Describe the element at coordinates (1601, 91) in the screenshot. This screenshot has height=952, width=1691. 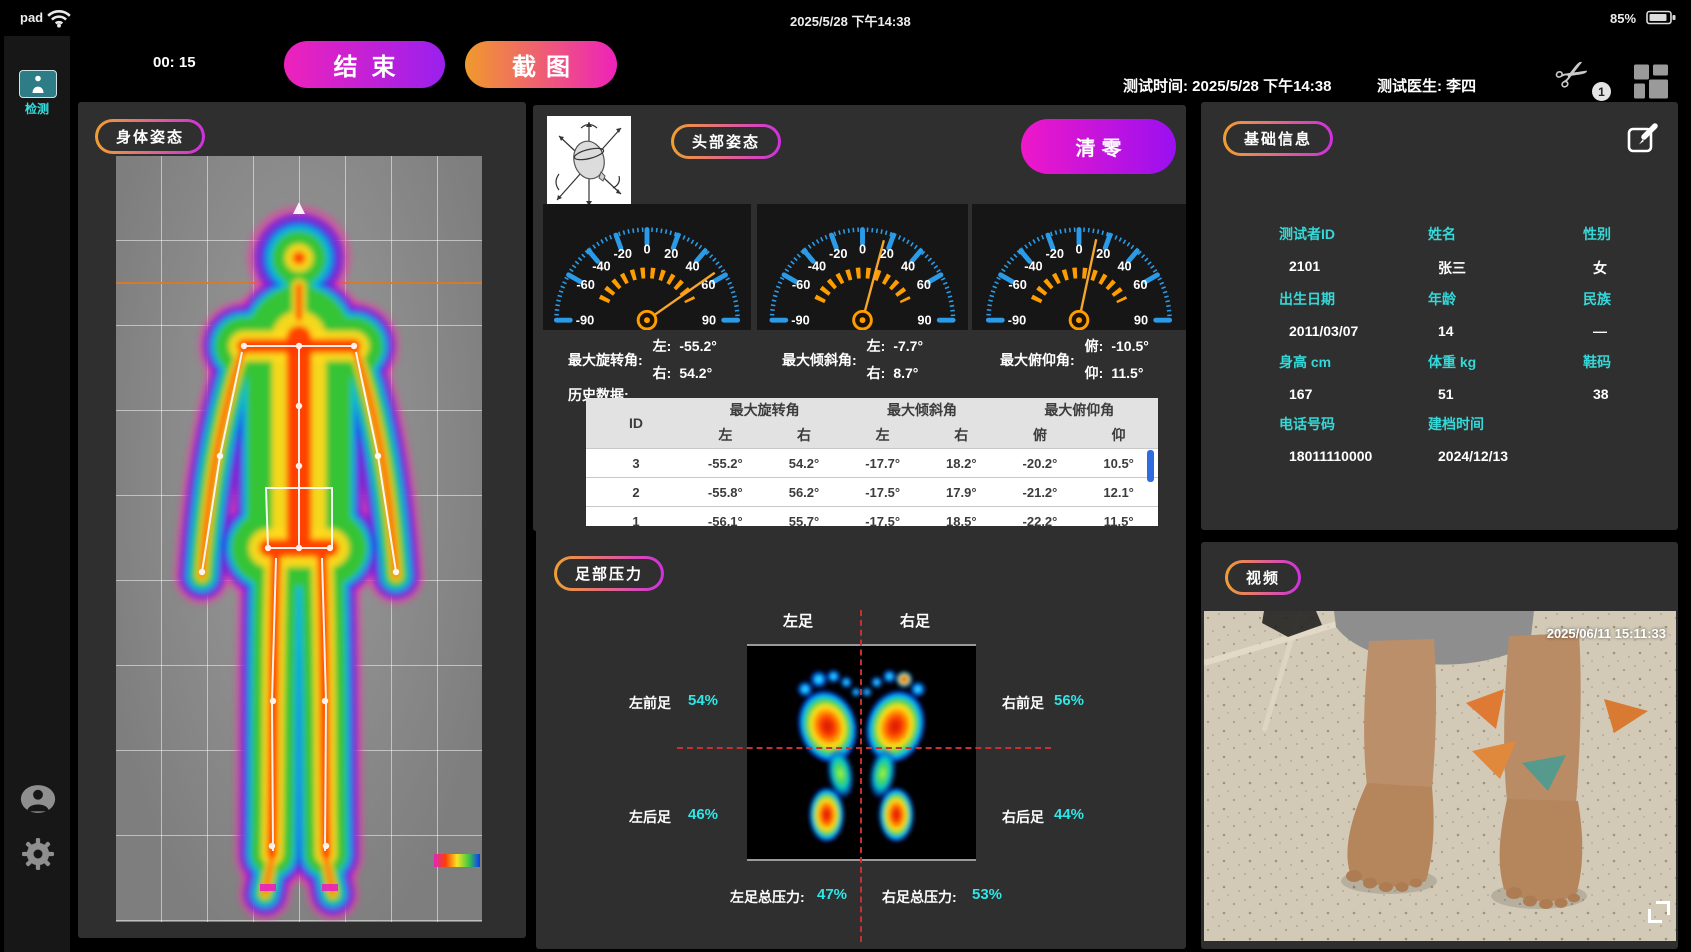
I see `scissors-badge: 1` at that location.